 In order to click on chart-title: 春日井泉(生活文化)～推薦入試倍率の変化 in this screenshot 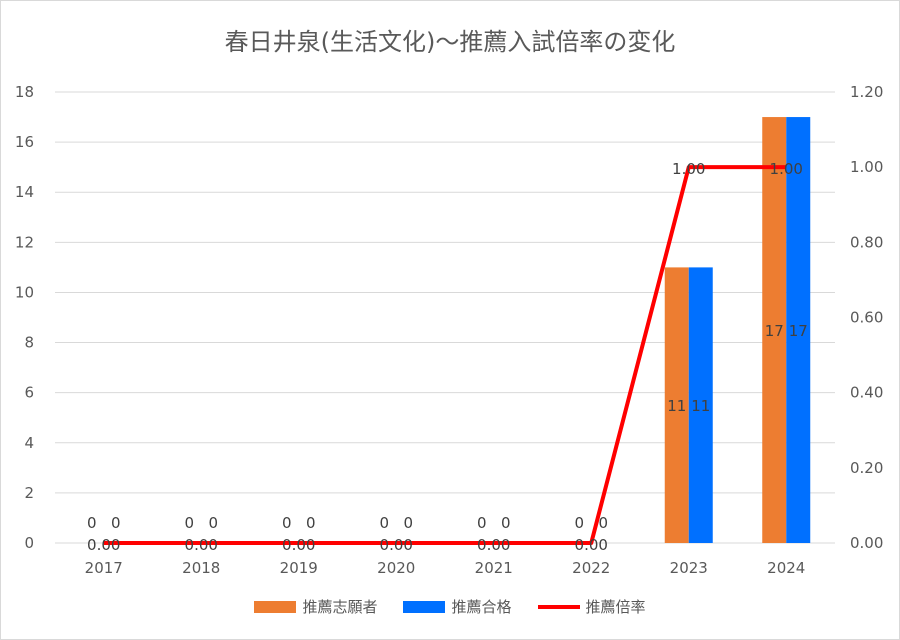, I will do `click(450, 42)`.